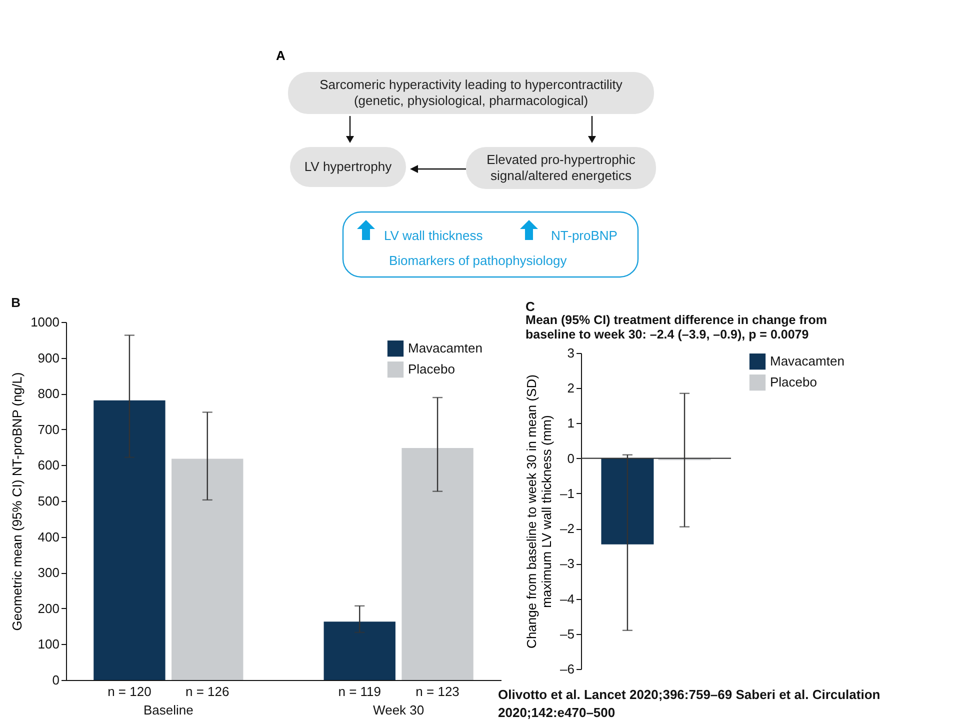 This screenshot has width=954, height=722. What do you see at coordinates (130, 691) in the screenshot?
I see `text: n = 120` at bounding box center [130, 691].